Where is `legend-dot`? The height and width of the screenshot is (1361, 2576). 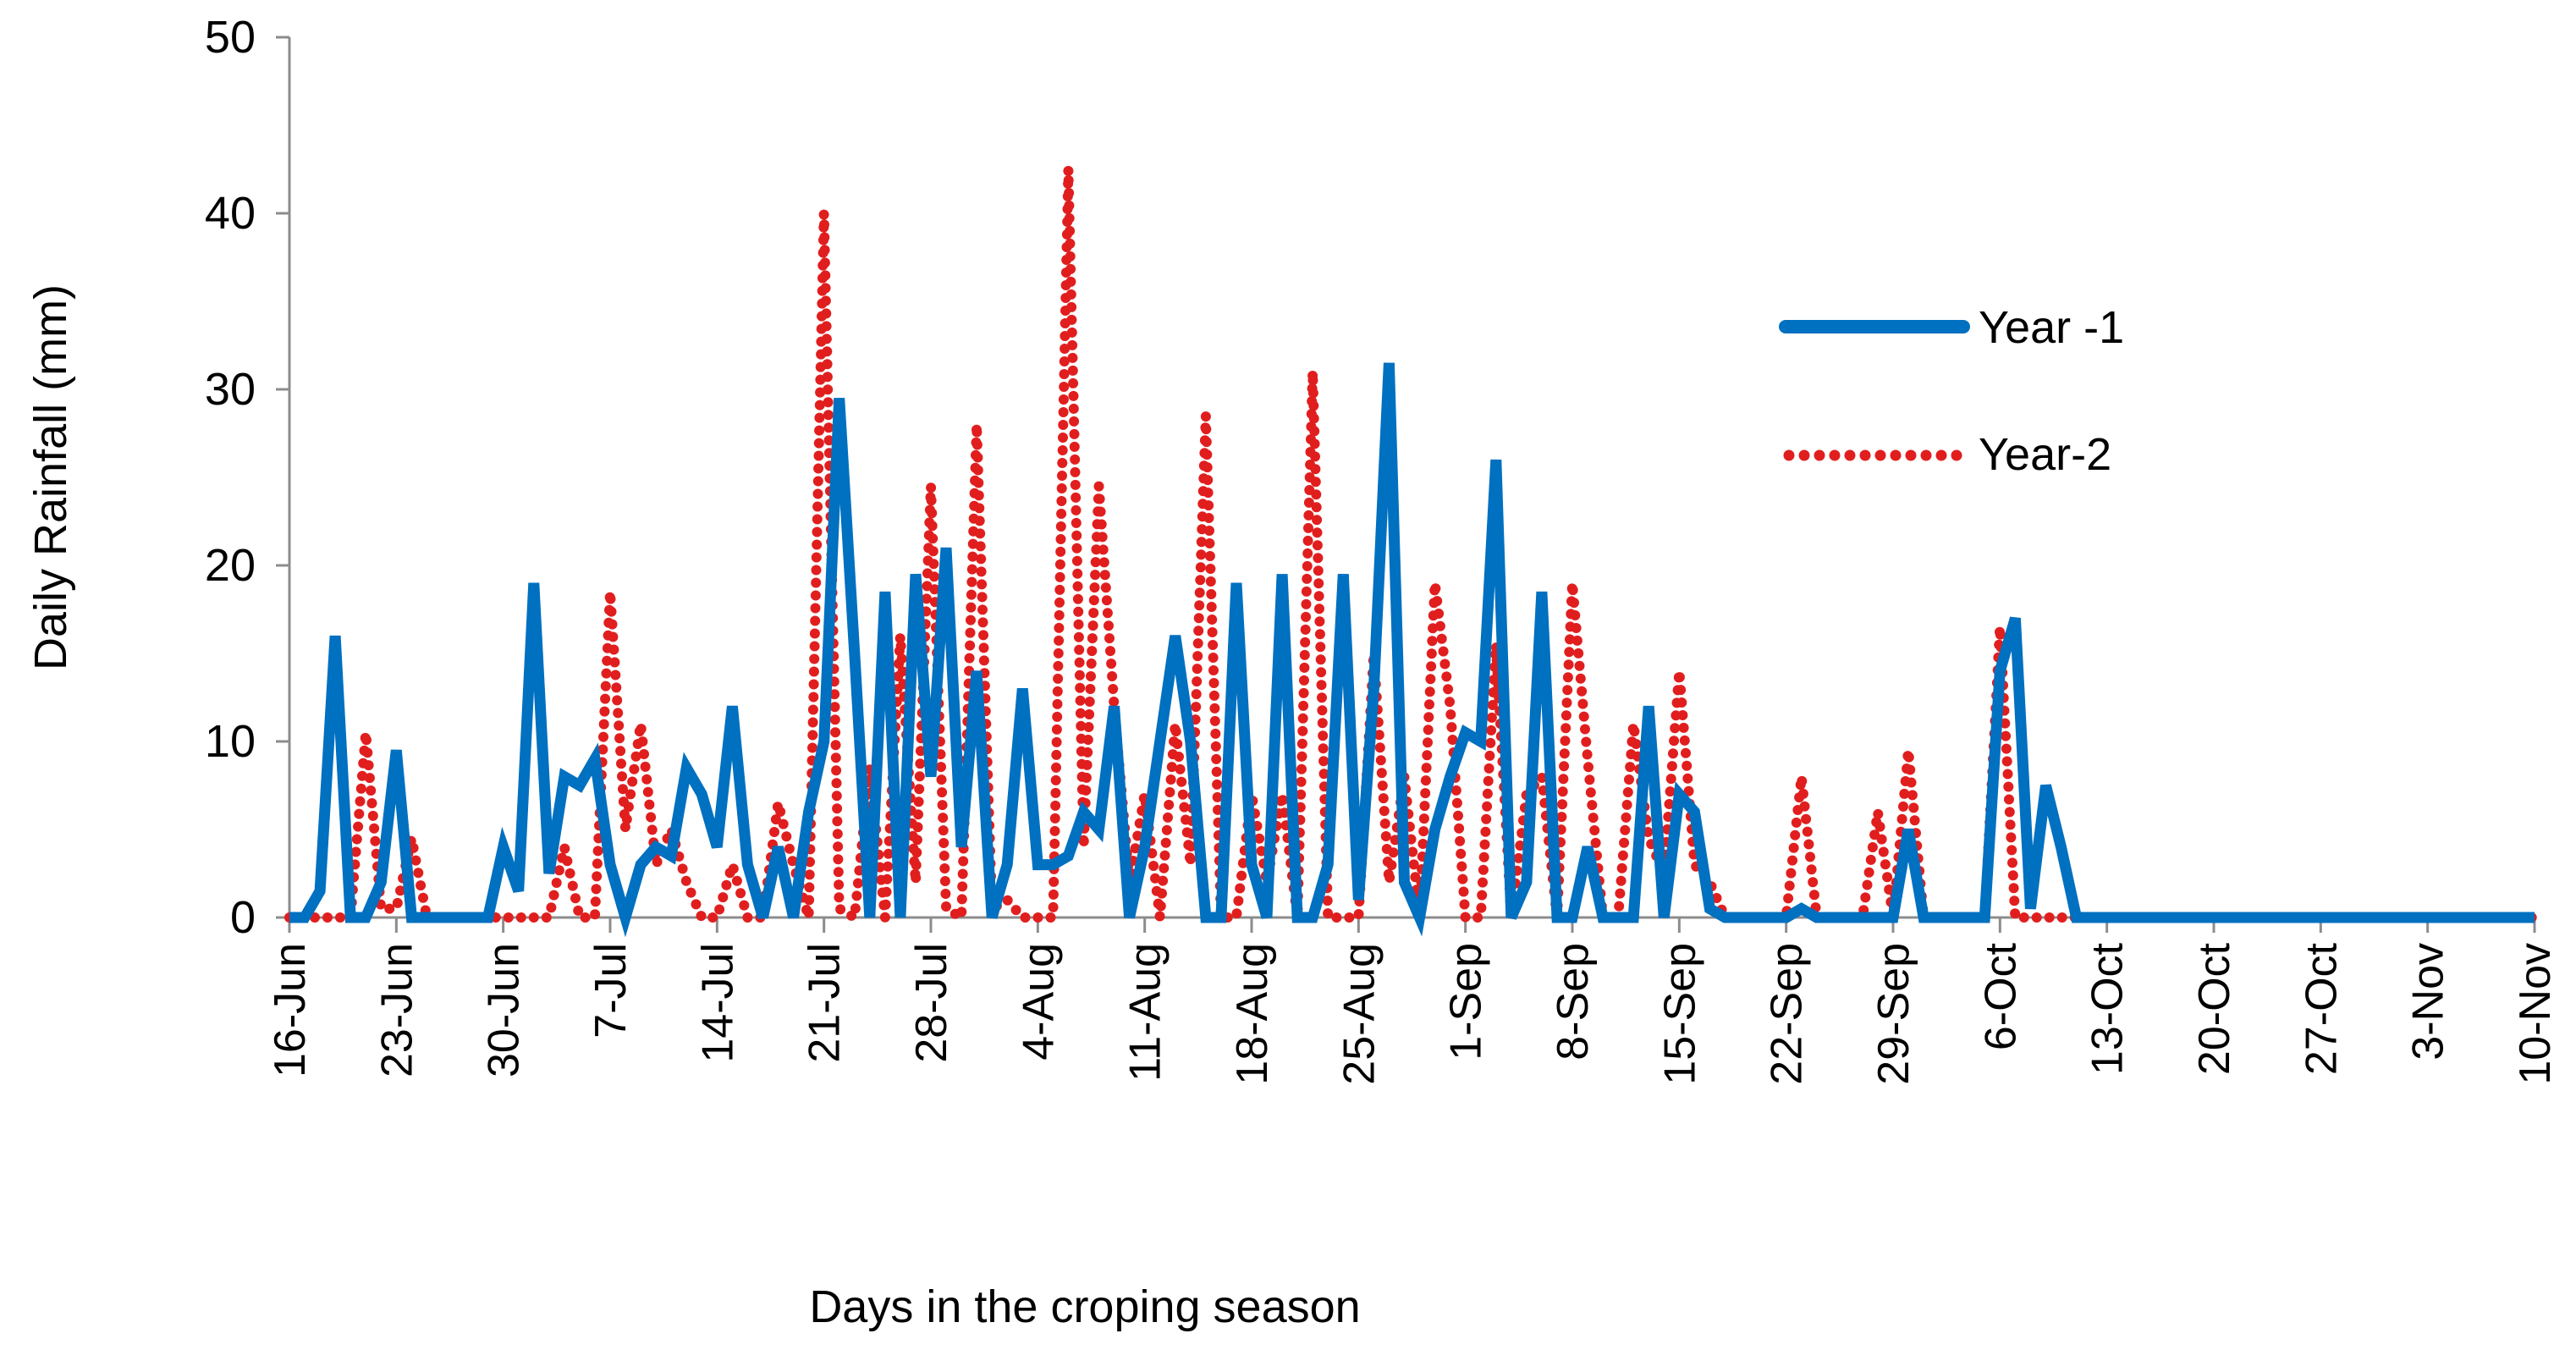 legend-dot is located at coordinates (1941, 455).